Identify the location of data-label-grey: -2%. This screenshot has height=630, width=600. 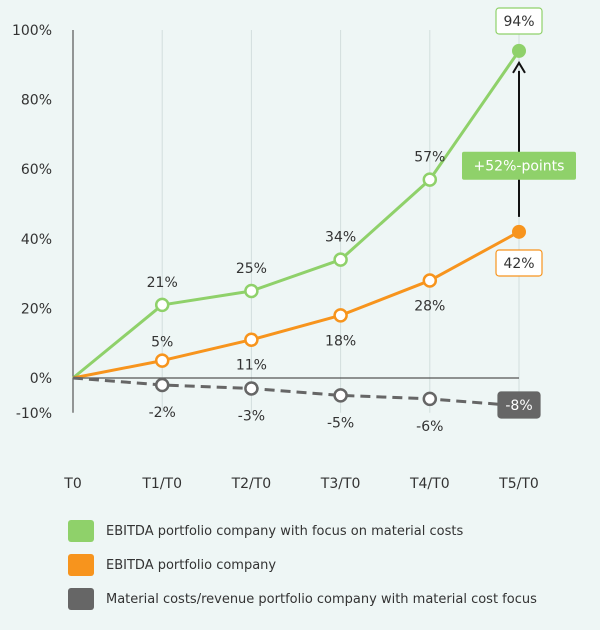
(162, 413).